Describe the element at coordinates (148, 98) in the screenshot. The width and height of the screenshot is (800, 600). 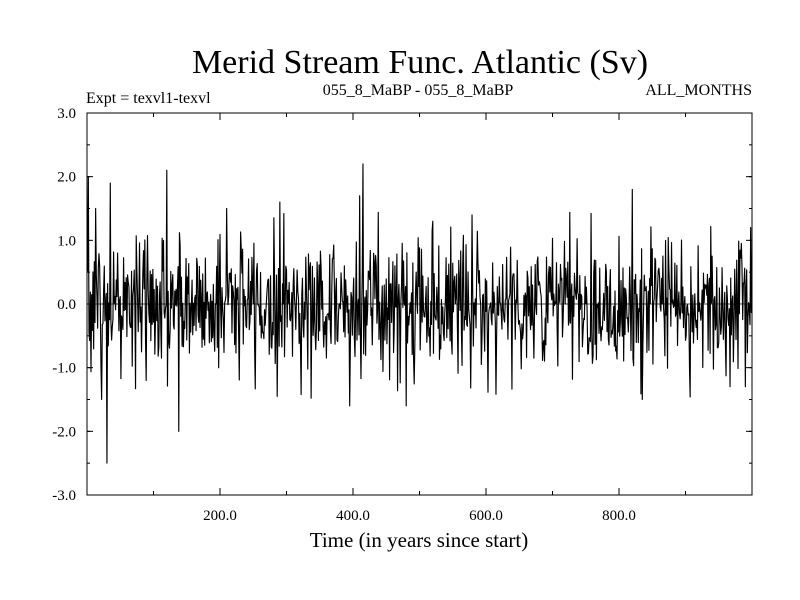
I see `chart-subtitle-left: Expt = texvl1-texvl` at that location.